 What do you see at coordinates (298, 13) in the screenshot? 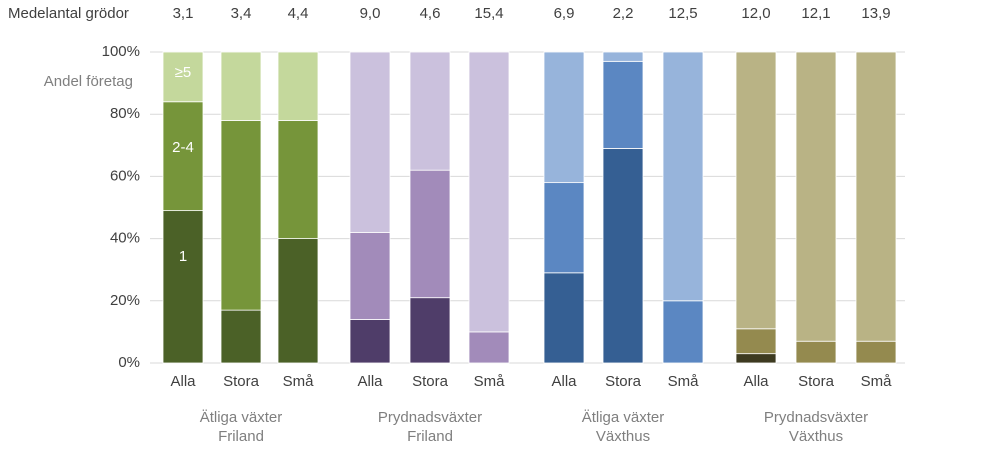
I see `mean-value: 4,4` at bounding box center [298, 13].